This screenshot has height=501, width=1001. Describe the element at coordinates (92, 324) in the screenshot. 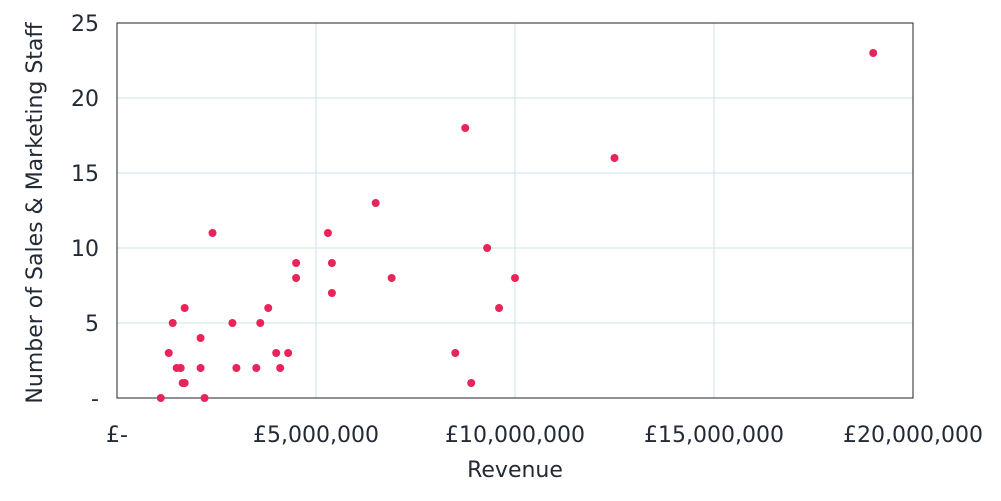

I see `y-tick-label: 5` at that location.